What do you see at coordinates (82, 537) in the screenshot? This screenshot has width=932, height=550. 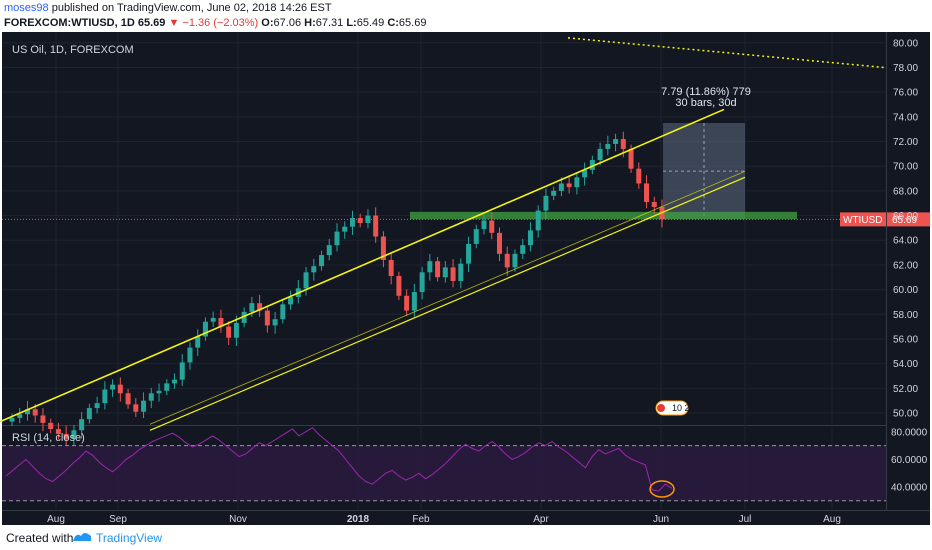 I see `tradingview-logo-icon` at bounding box center [82, 537].